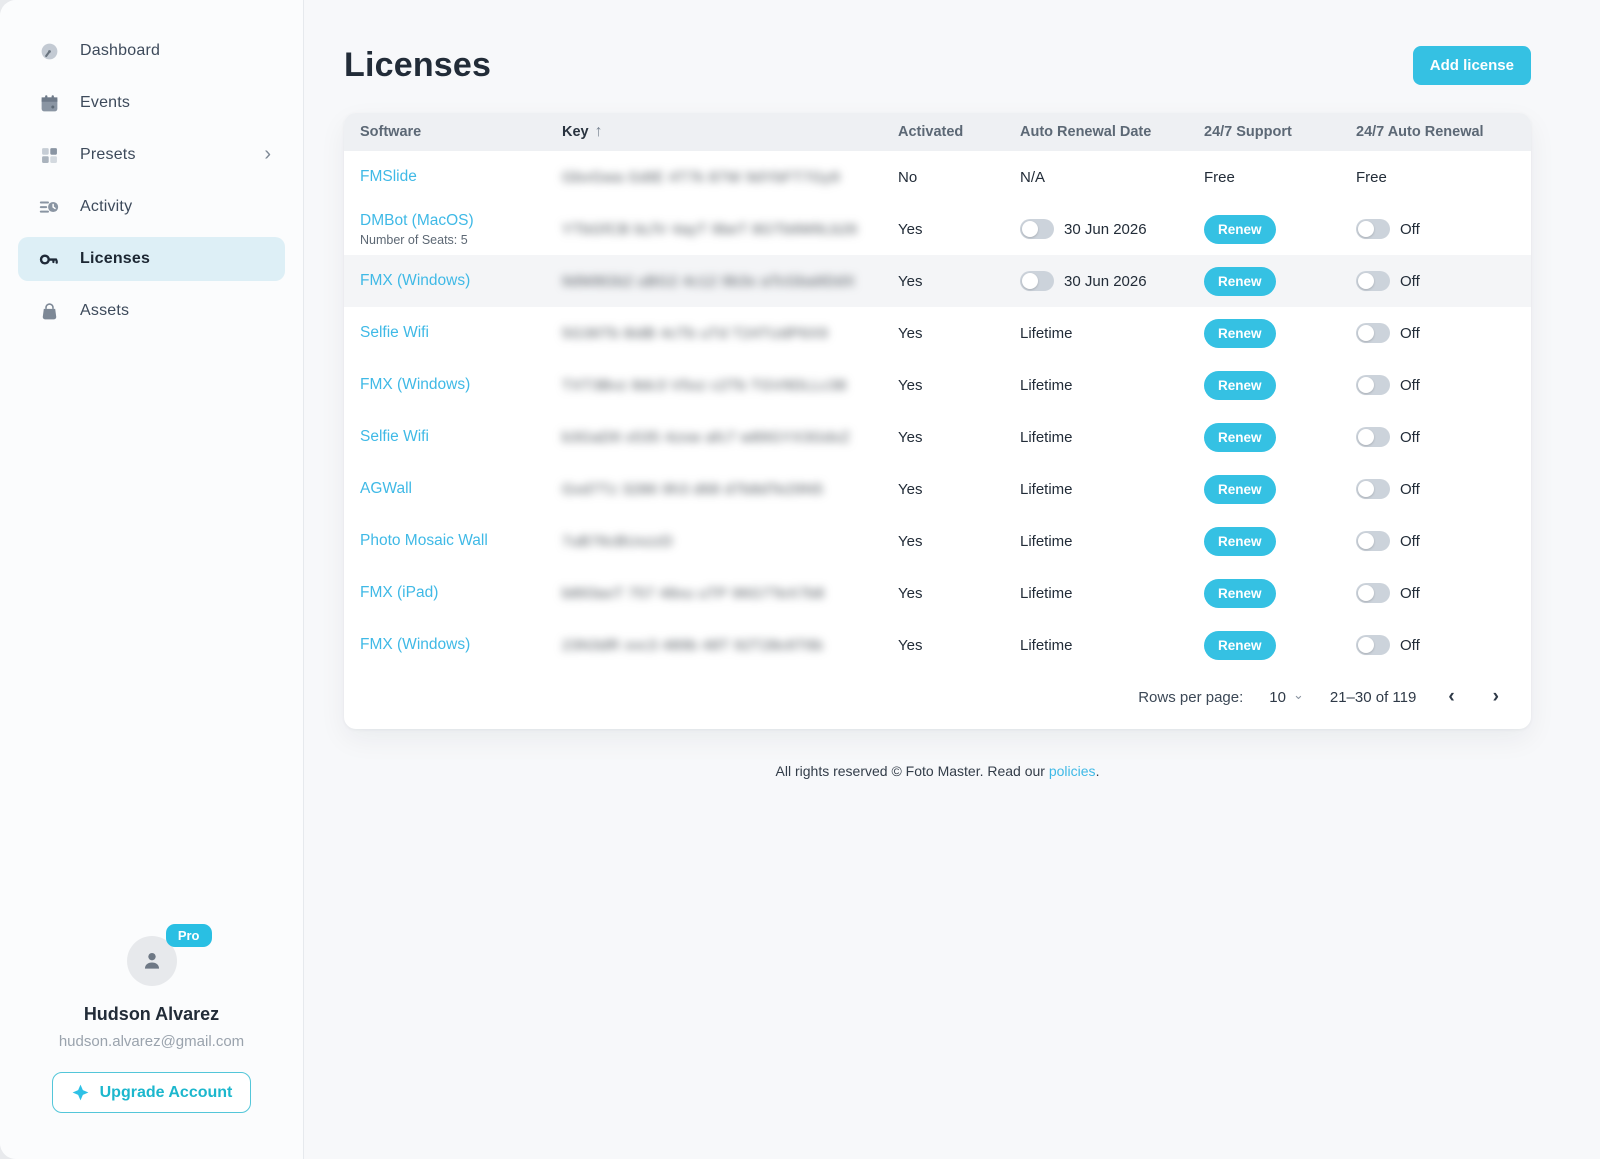 The width and height of the screenshot is (1600, 1159). Describe the element at coordinates (695, 333) in the screenshot. I see `license-key-blurred: 5G36Tb 8idB 4cTb uTd T24TUdP6X9` at that location.